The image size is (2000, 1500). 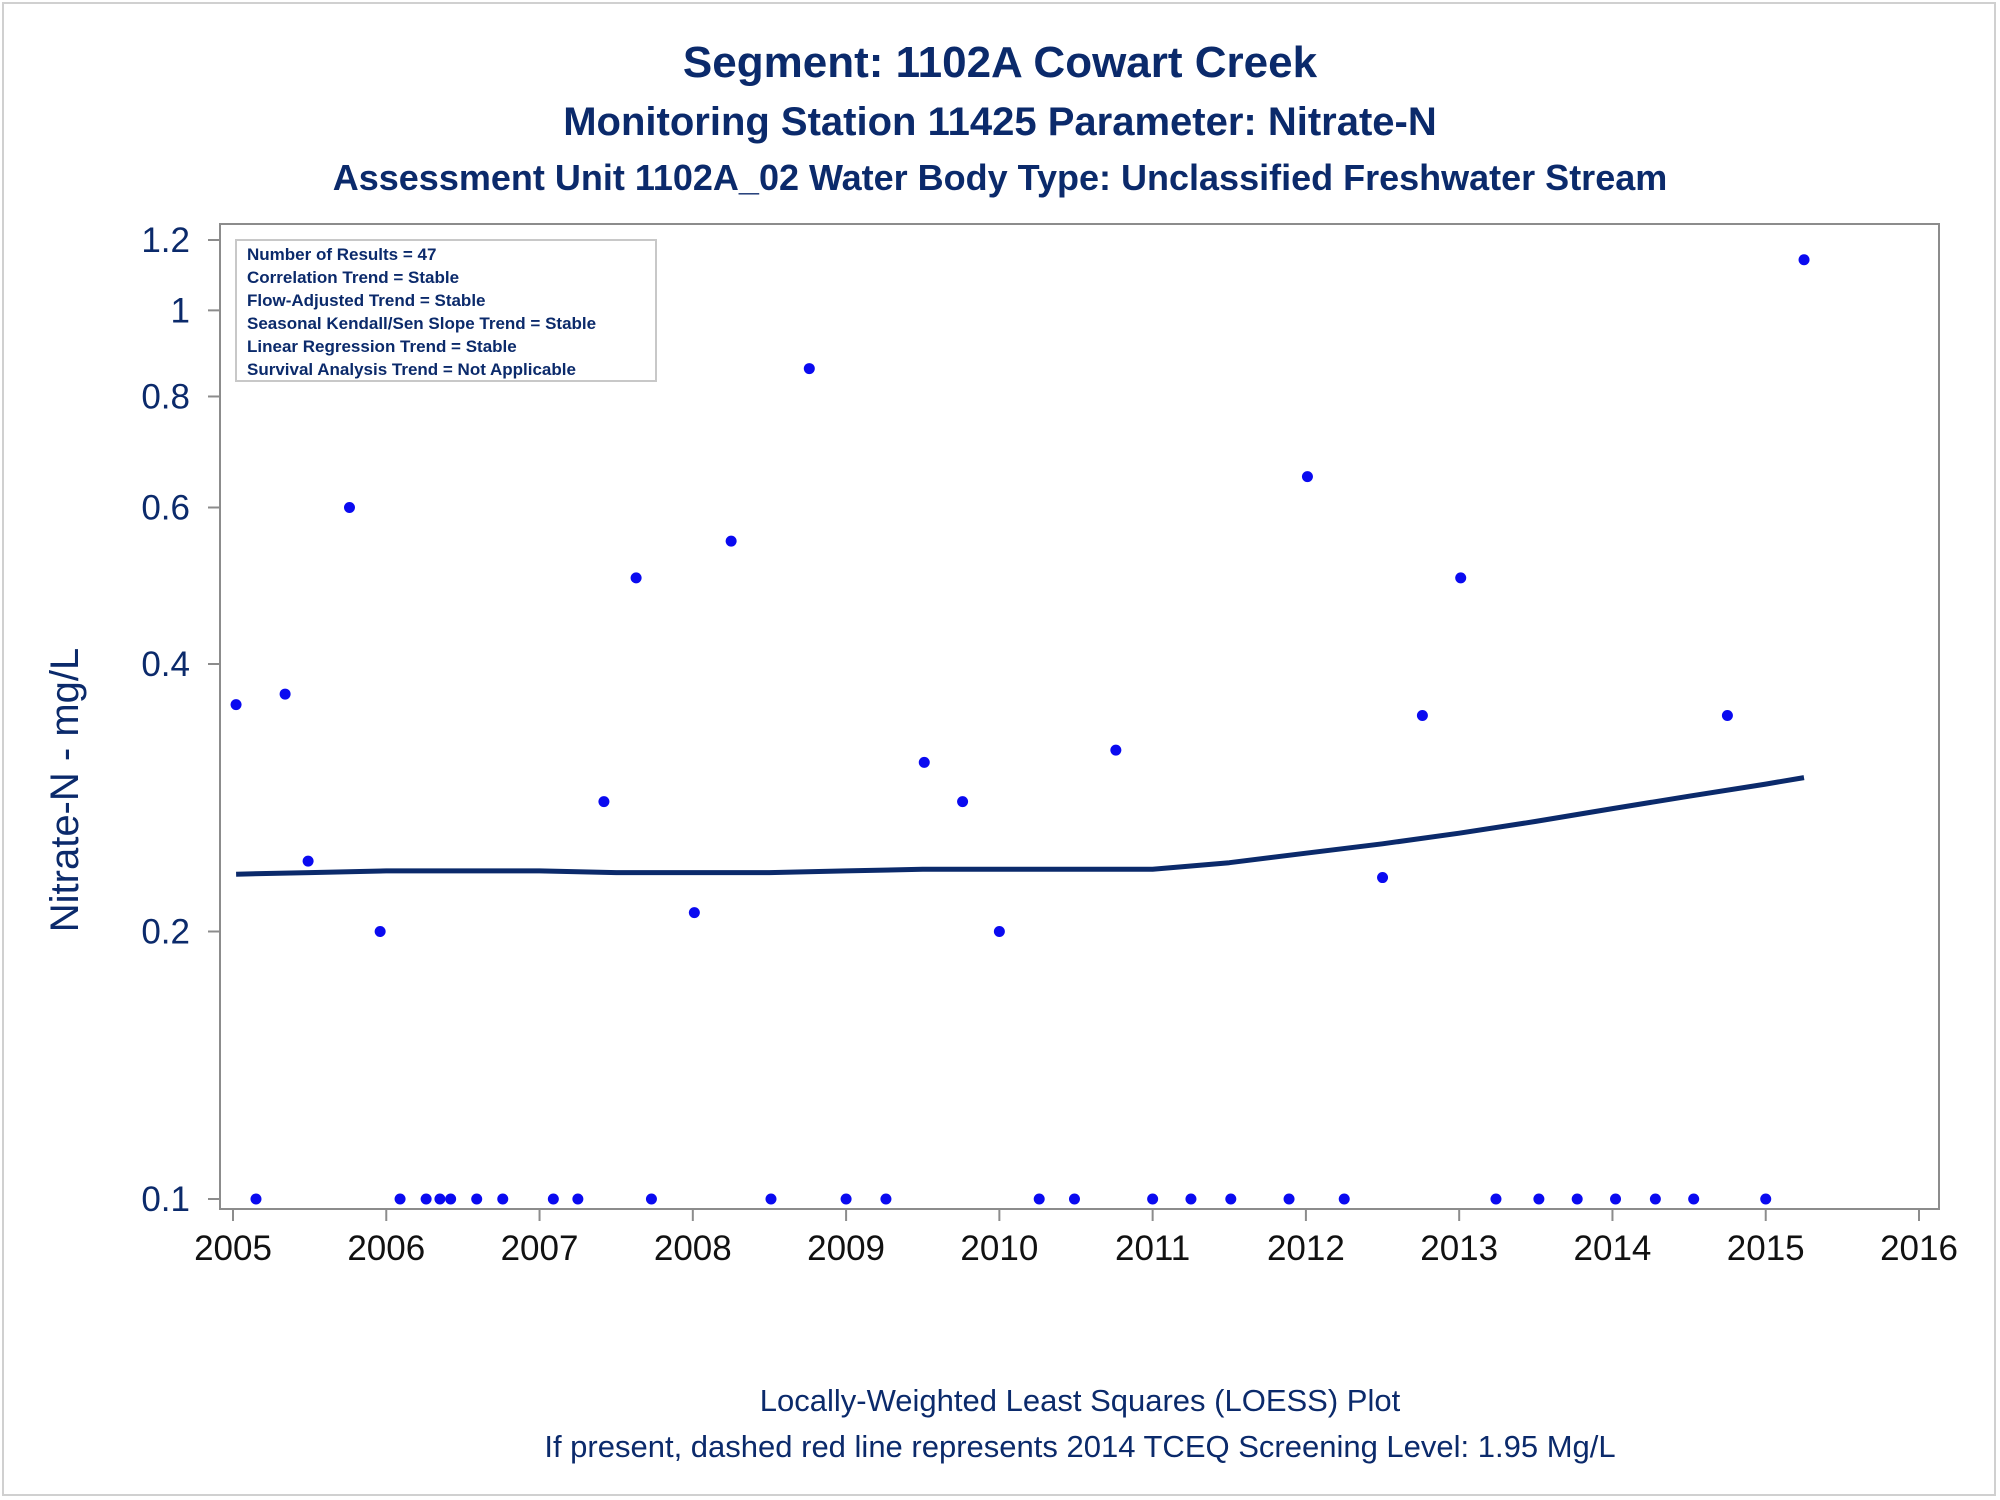 I want to click on stats-box-border, so click(x=446, y=310).